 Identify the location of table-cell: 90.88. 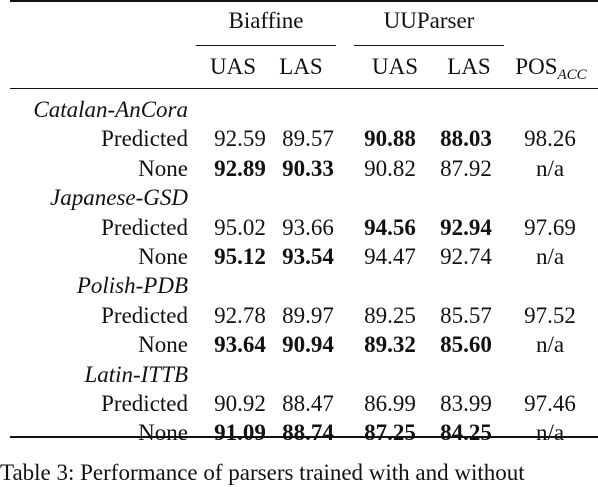
(390, 139).